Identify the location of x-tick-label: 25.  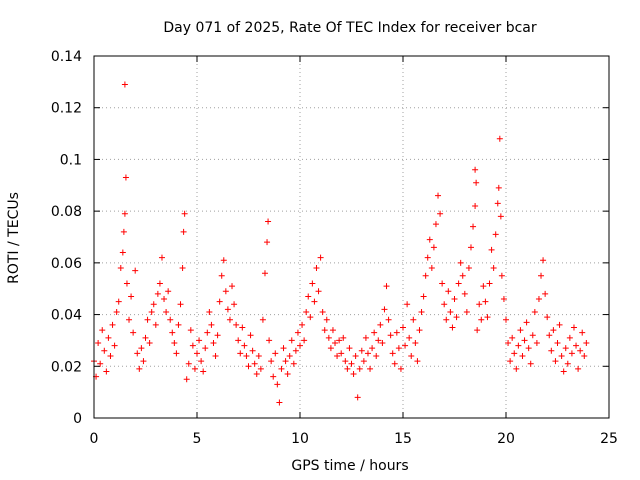
(609, 439).